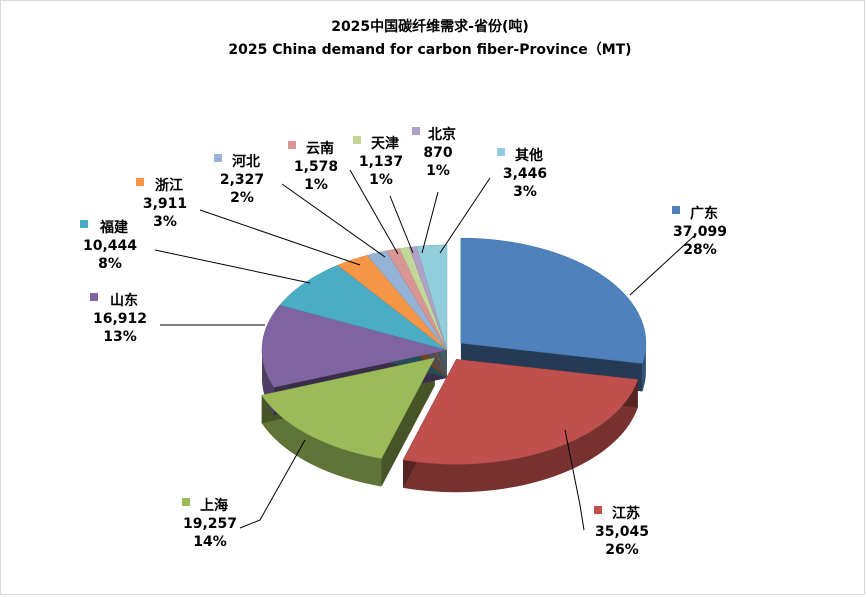  Describe the element at coordinates (385, 143) in the screenshot. I see `slice-name: 天津` at that location.